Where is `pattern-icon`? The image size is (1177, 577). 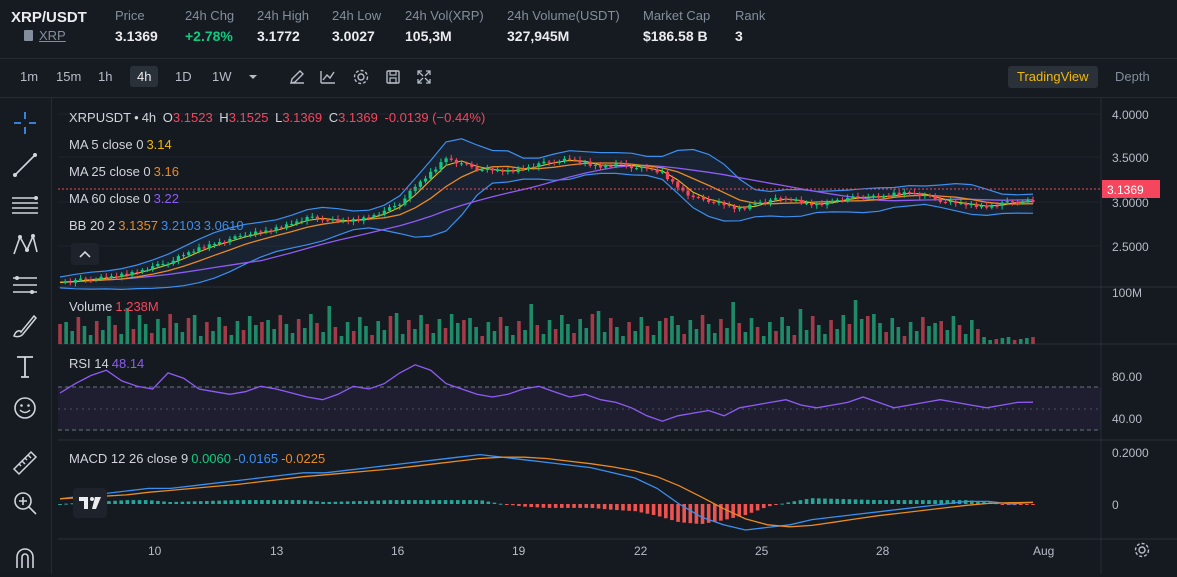
pattern-icon is located at coordinates (25, 245).